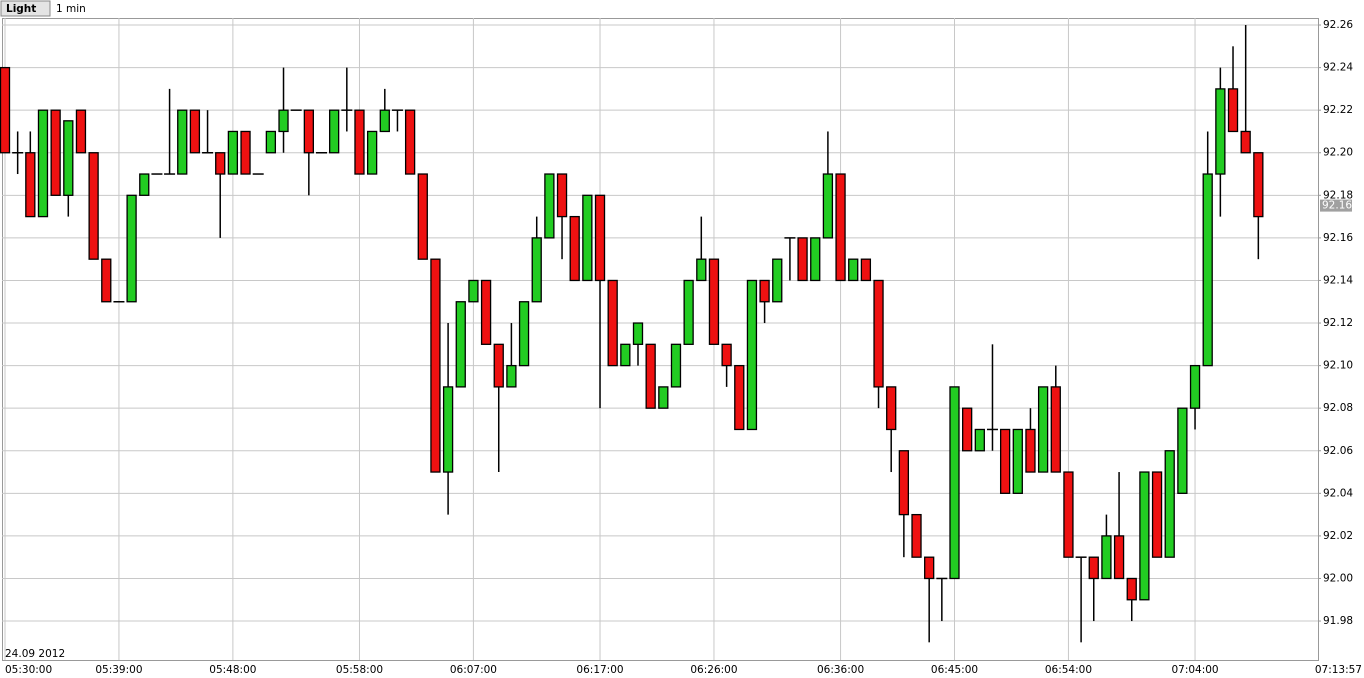  Describe the element at coordinates (599, 670) in the screenshot. I see `x-tick-label: 06:17:00` at that location.